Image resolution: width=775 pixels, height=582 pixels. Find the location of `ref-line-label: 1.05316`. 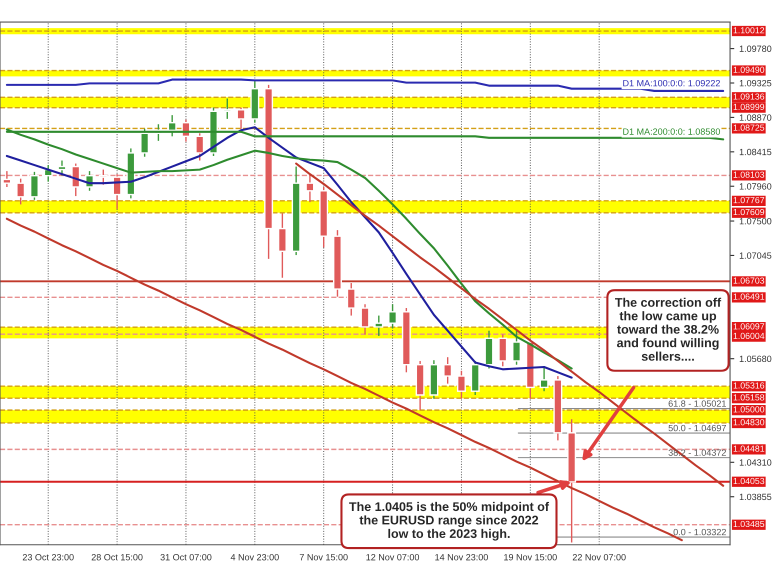

ref-line-label: 1.05316 is located at coordinates (749, 385).